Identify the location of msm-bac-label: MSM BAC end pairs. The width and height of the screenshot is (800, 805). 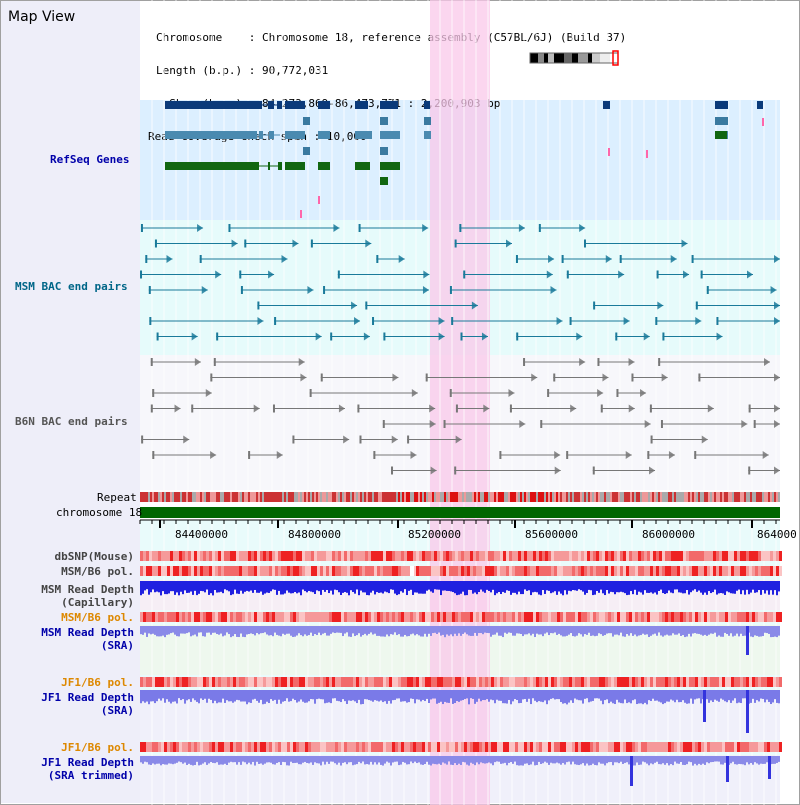
(71, 286).